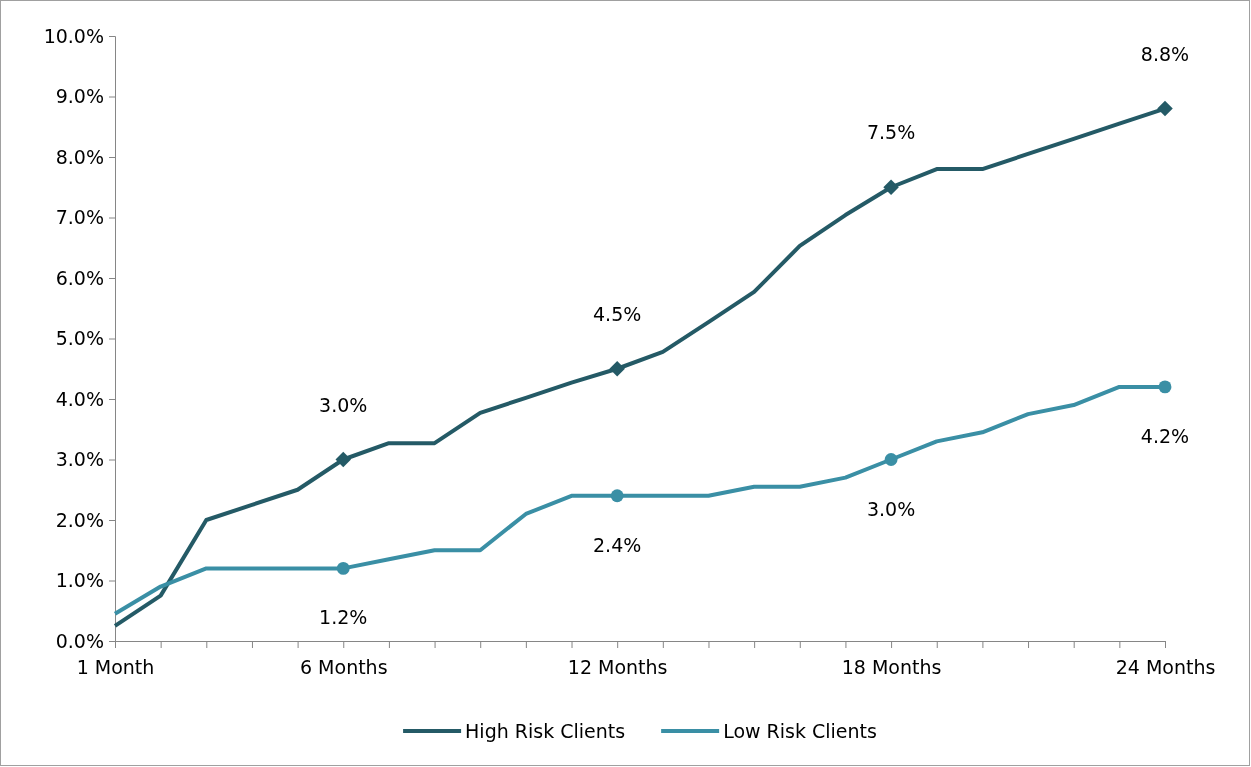 This screenshot has height=767, width=1251. I want to click on x-tick-label: 18 Months, so click(891, 666).